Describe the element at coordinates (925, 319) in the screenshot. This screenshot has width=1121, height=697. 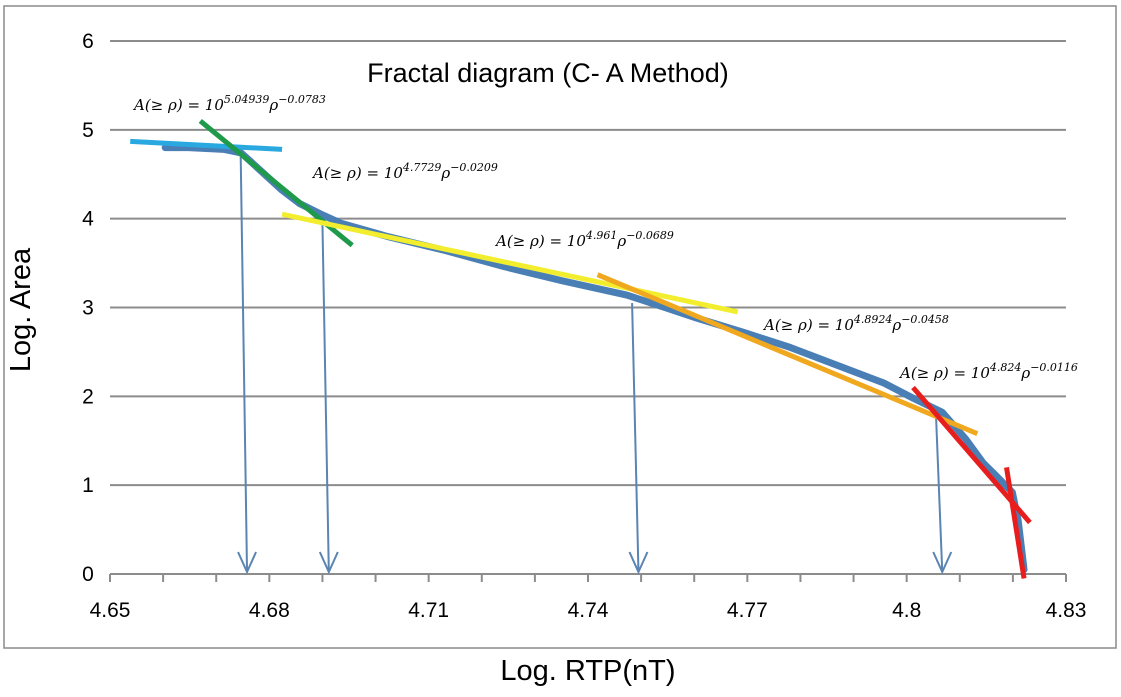
I see `equation-4-exp2: −0.0458` at that location.